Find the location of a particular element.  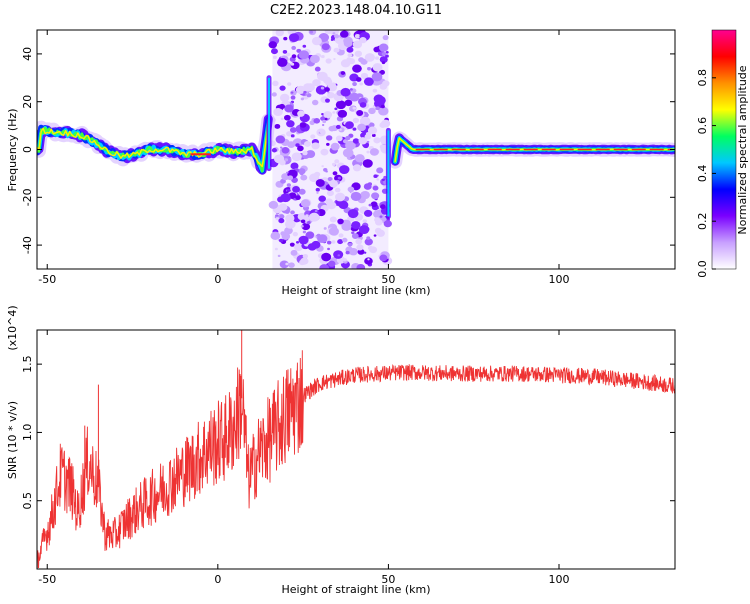

colorbar-tick-label: 0.4 is located at coordinates (702, 174).